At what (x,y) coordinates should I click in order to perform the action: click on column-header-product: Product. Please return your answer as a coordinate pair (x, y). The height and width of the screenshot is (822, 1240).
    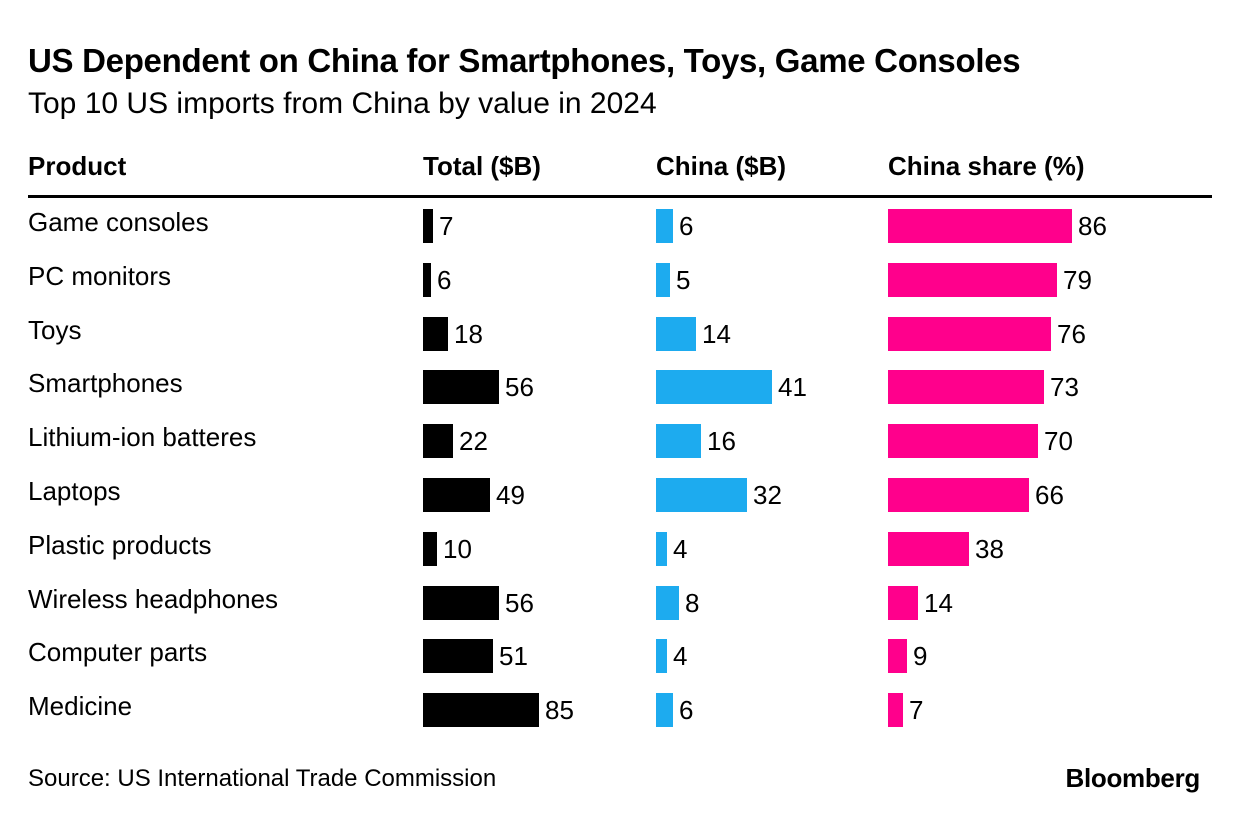
    Looking at the image, I should click on (77, 166).